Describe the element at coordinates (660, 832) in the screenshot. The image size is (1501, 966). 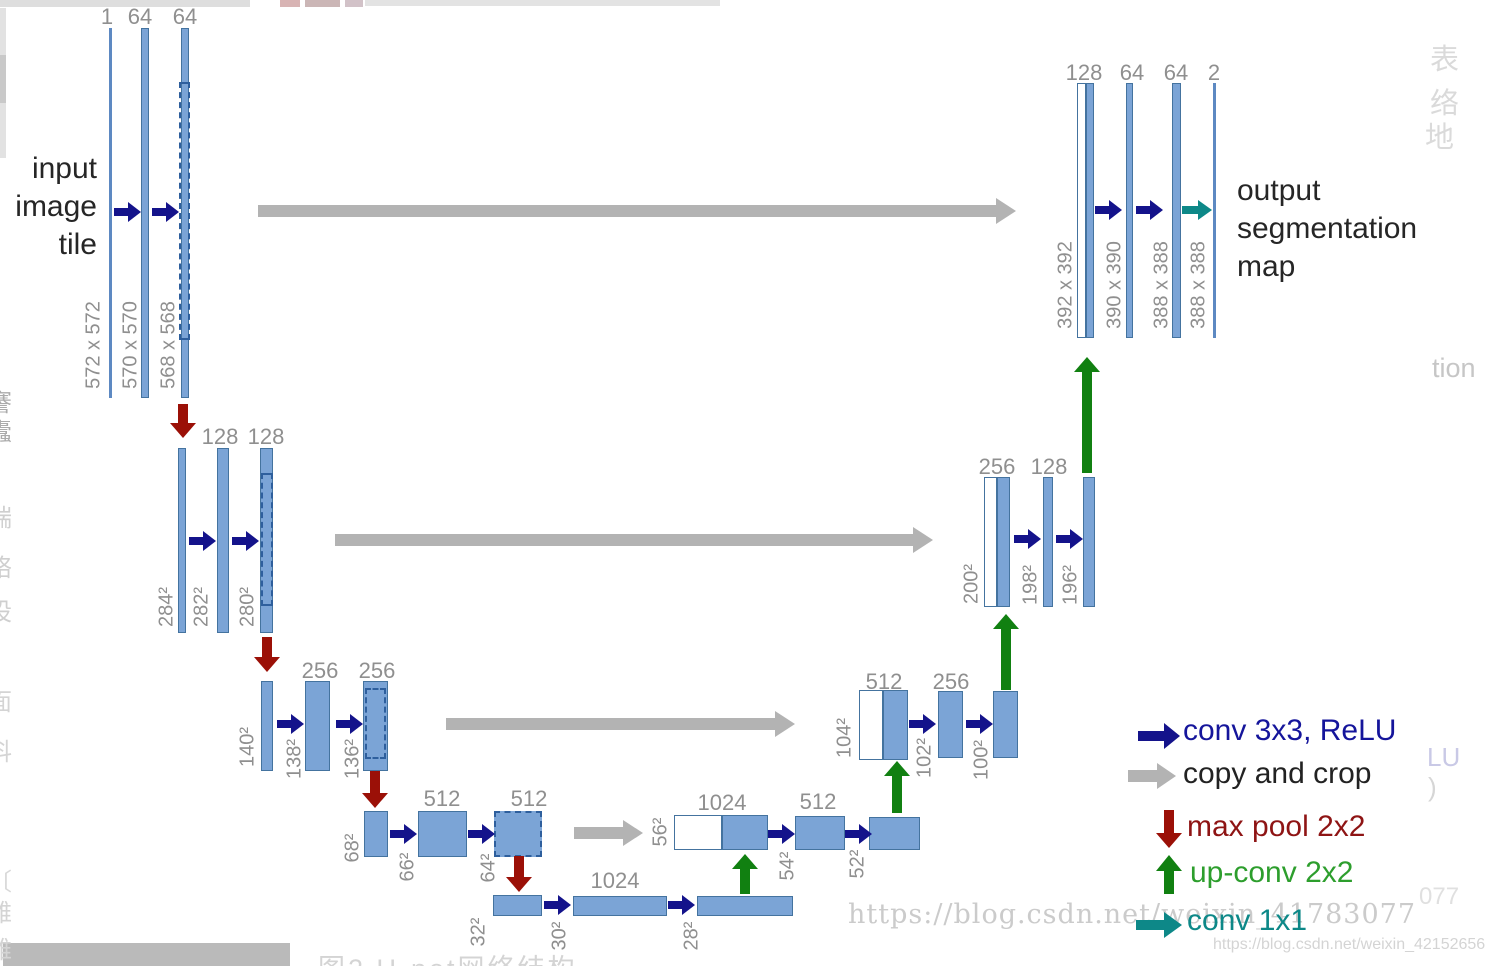
I see `size-label: 56²` at that location.